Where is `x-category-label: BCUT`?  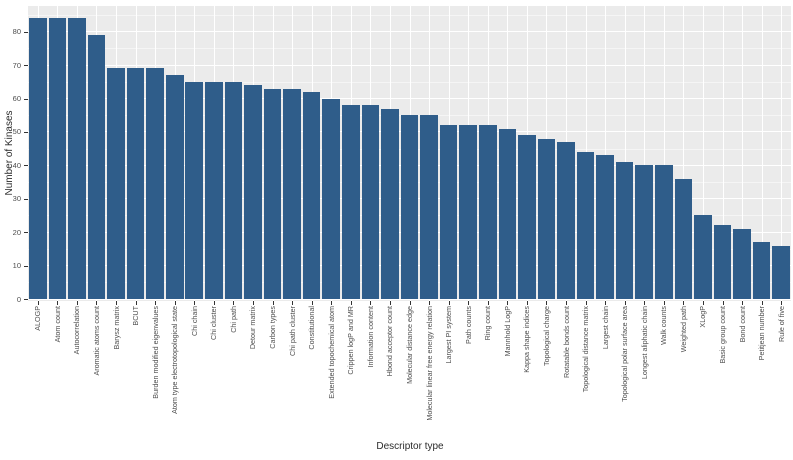
x-category-label: BCUT is located at coordinates (136, 316).